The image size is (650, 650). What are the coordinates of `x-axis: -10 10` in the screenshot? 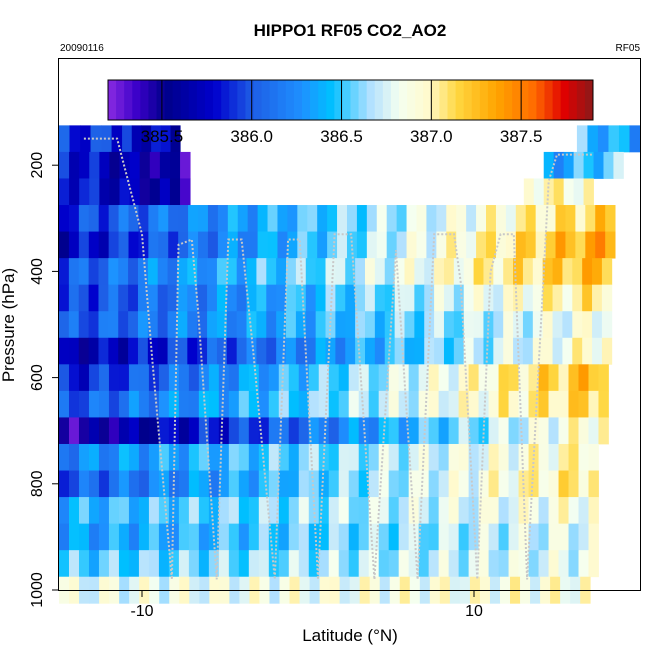 It's located at (306, 605).